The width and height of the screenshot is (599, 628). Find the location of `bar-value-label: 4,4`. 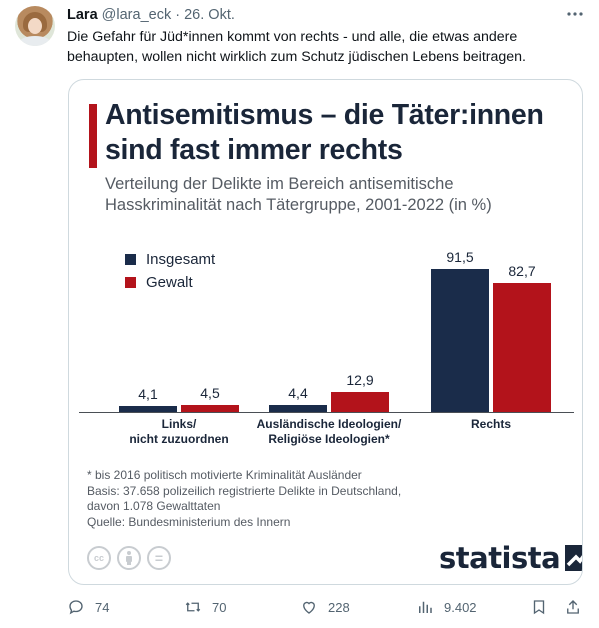

bar-value-label: 4,4 is located at coordinates (298, 393).